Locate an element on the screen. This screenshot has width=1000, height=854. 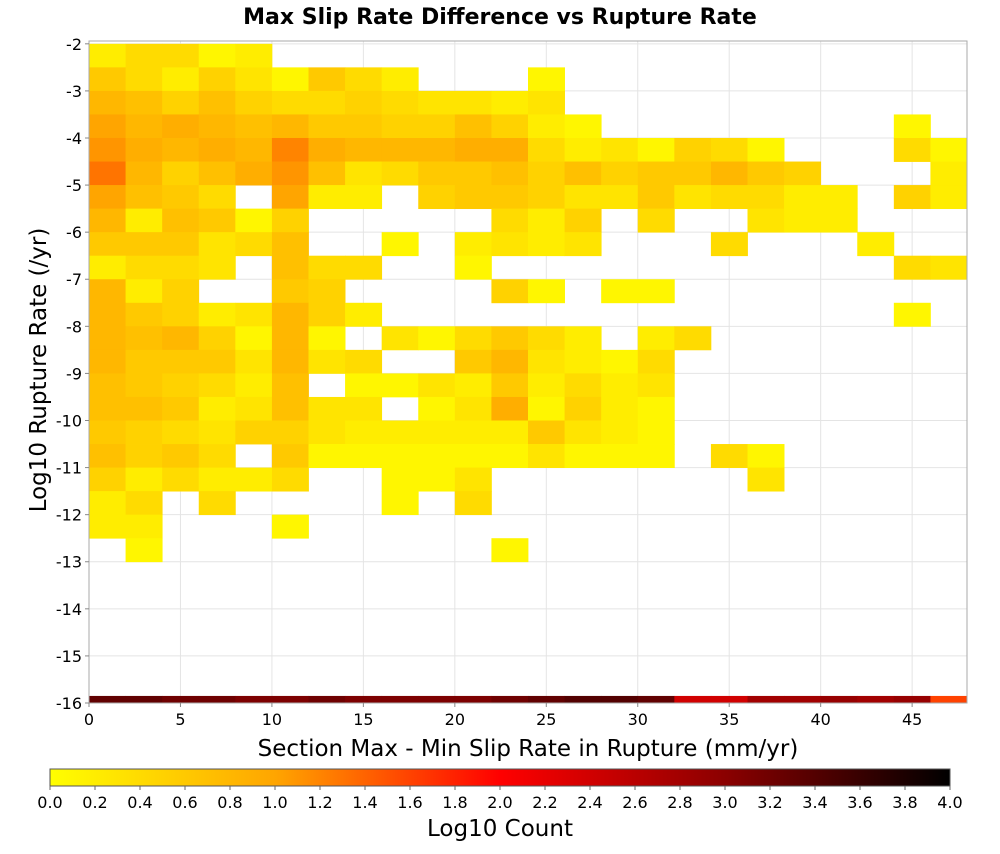
colorbar-label: Log10 Count is located at coordinates (500, 829).